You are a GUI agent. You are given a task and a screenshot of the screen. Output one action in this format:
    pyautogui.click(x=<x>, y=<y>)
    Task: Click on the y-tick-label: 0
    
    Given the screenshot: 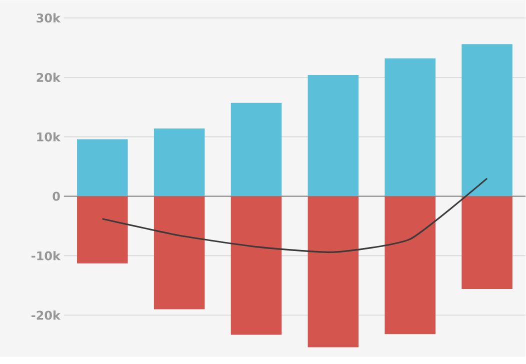 What is the action you would take?
    pyautogui.click(x=56, y=196)
    